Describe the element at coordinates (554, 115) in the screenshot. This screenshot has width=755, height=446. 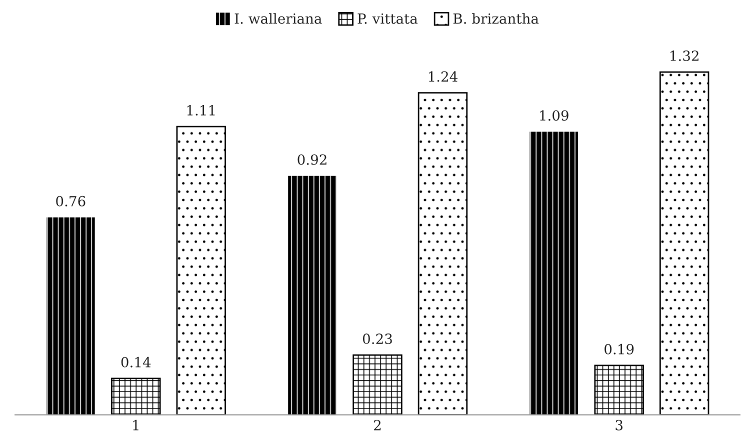
I see `data-label: 1.09` at that location.